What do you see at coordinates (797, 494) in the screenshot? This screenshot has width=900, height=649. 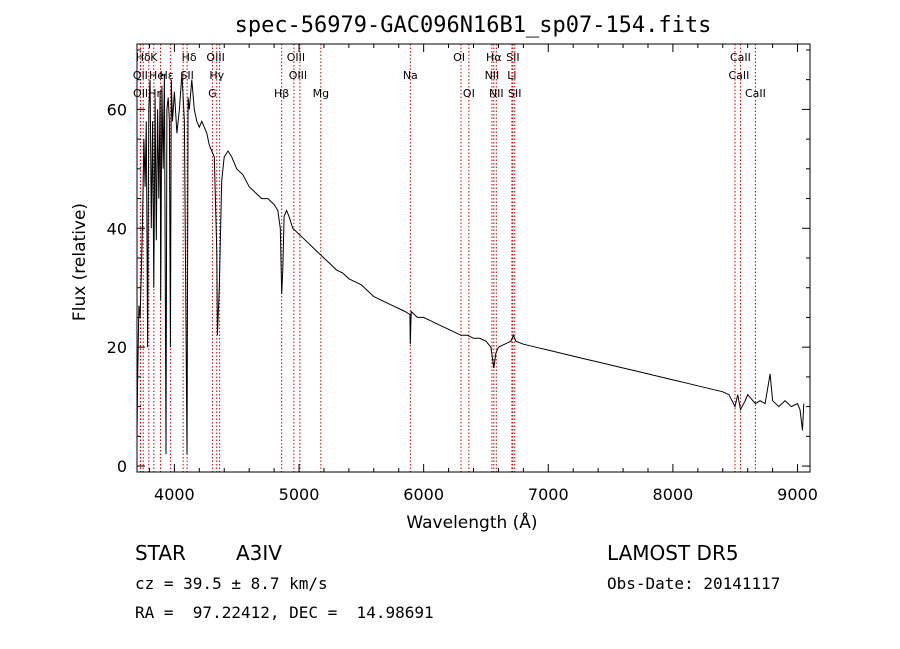 I see `x-tick-label: 9000` at bounding box center [797, 494].